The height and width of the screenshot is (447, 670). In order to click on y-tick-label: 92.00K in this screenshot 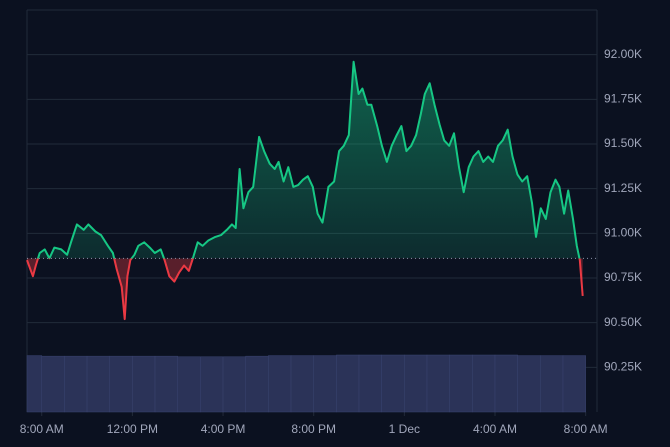, I will do `click(623, 54)`.